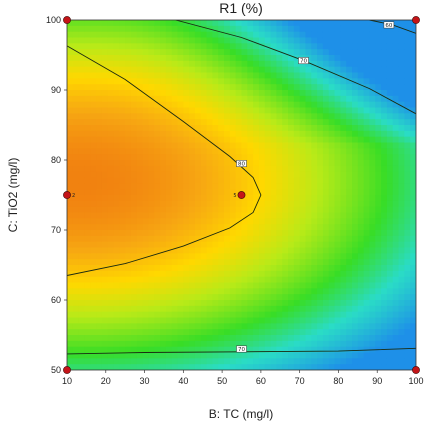  Describe the element at coordinates (67, 195) in the screenshot. I see `design-point` at that location.